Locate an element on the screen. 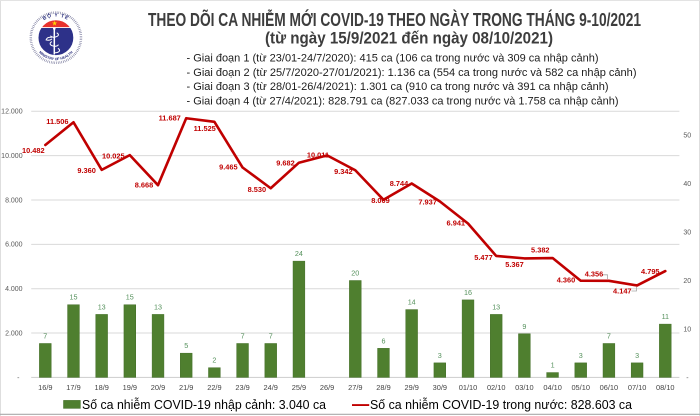 The image size is (700, 416). svg-text: 16 is located at coordinates (468, 292).